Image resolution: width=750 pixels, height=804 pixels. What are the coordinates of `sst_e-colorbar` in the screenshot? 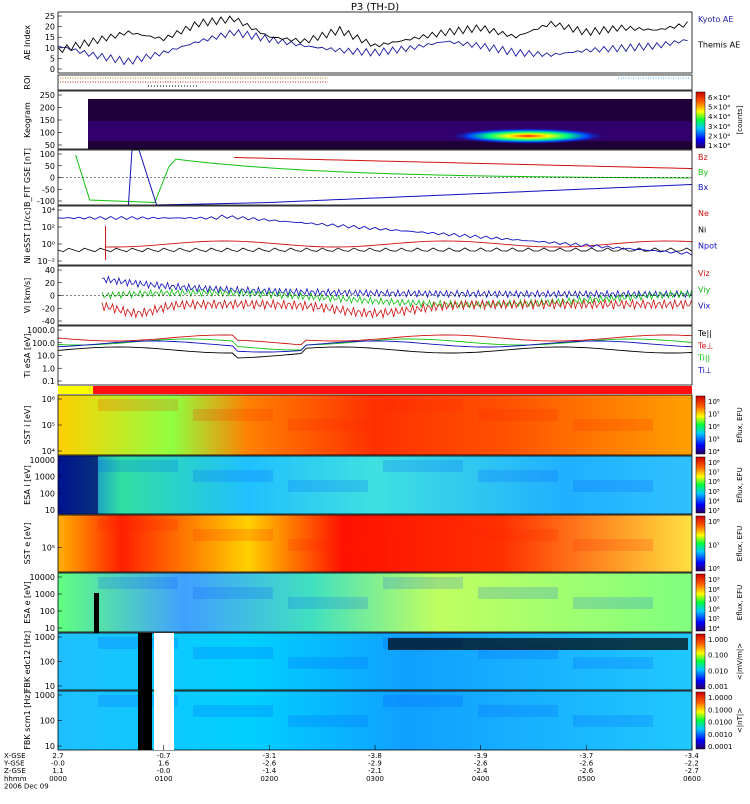 It's located at (700, 543).